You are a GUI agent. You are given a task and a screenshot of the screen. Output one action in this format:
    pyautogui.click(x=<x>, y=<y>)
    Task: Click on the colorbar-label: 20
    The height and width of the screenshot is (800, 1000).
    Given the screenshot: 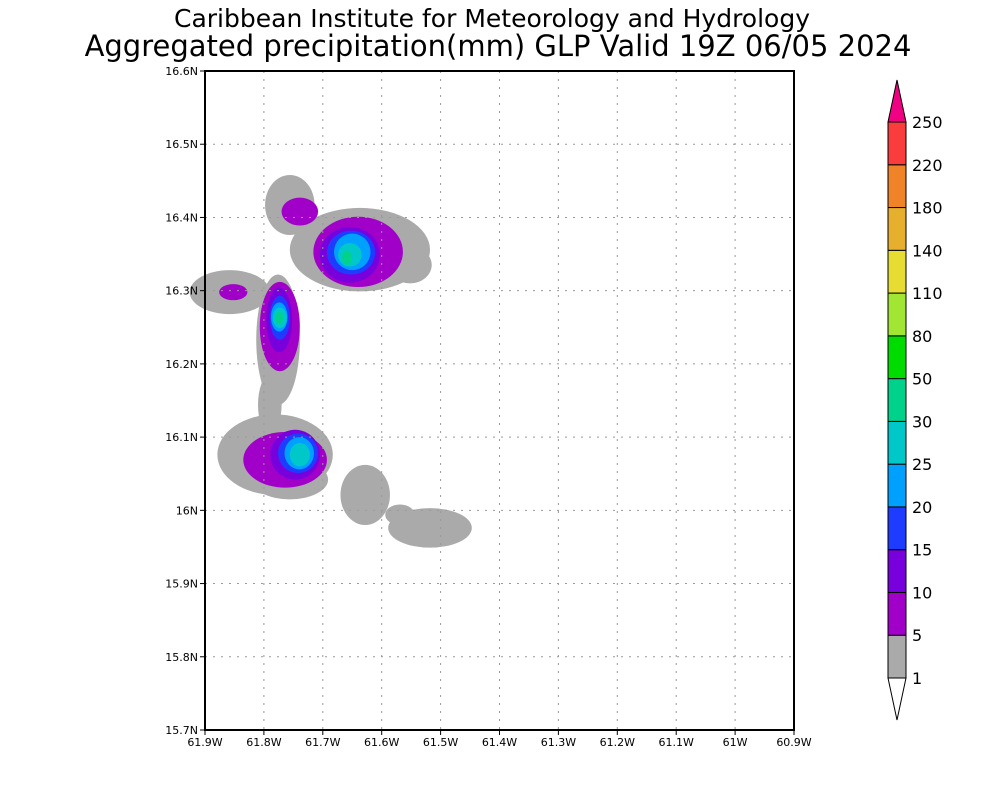 What is the action you would take?
    pyautogui.click(x=922, y=507)
    